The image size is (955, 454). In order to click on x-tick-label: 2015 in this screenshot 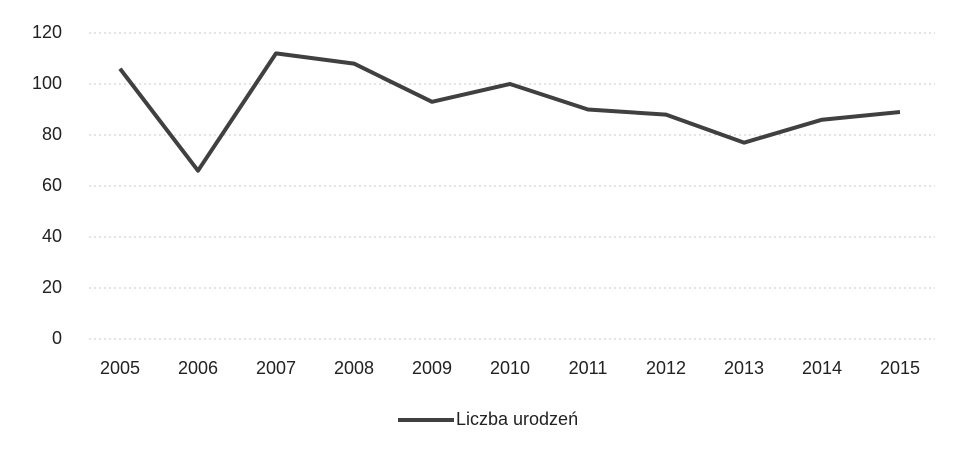, I will do `click(900, 368)`.